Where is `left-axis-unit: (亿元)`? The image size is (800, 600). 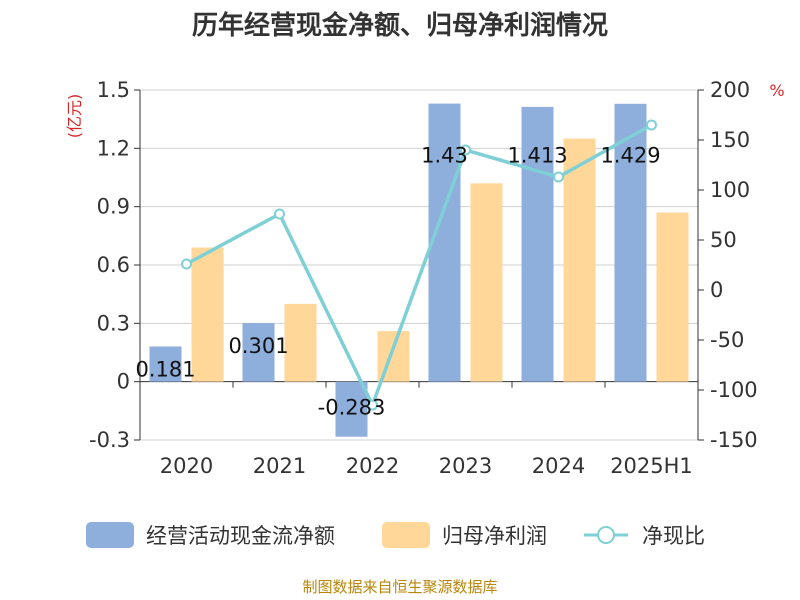 left-axis-unit: (亿元) is located at coordinates (74, 116).